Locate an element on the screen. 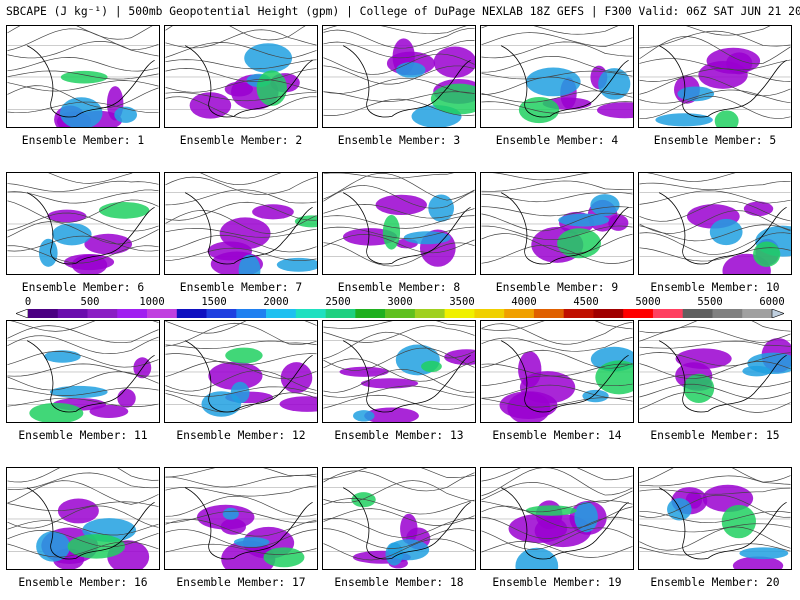  member-number: 3 is located at coordinates (457, 140).